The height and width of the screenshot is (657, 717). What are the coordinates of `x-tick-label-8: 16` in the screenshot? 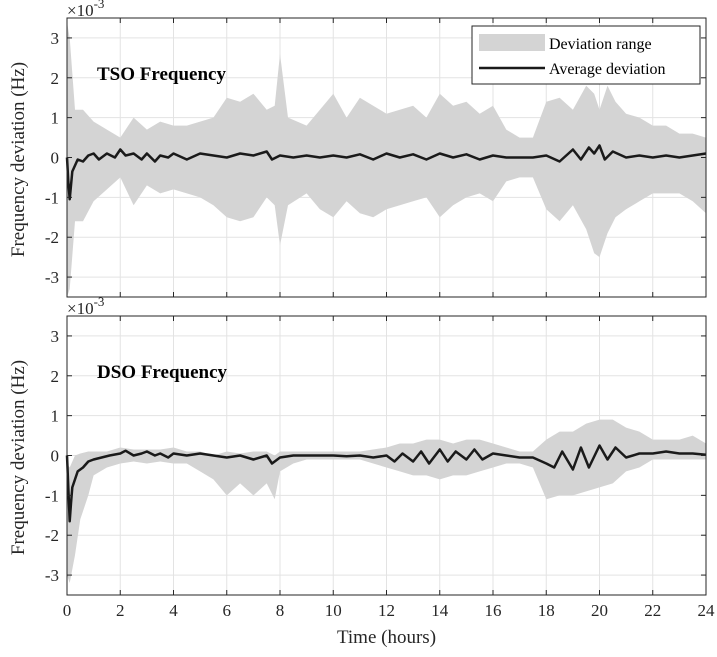 It's located at (493, 610).